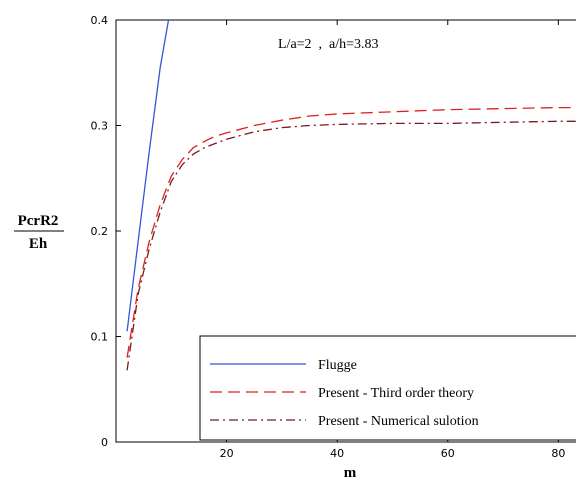 The height and width of the screenshot is (481, 576). What do you see at coordinates (104, 442) in the screenshot?
I see `y-tick-label: 0` at bounding box center [104, 442].